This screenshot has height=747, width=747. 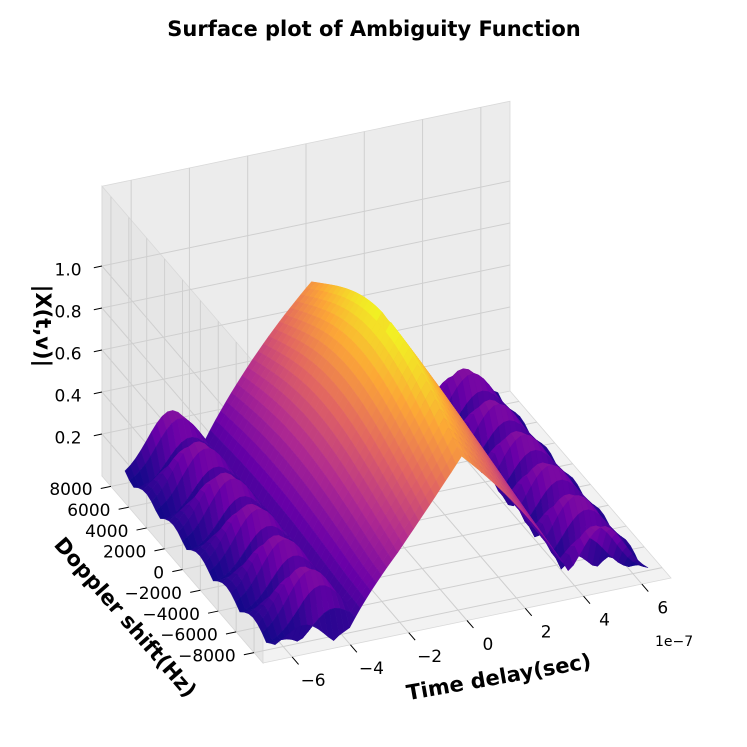 What do you see at coordinates (373, 29) in the screenshot?
I see `chart-title: Surface plot of Ambiguity Function` at bounding box center [373, 29].